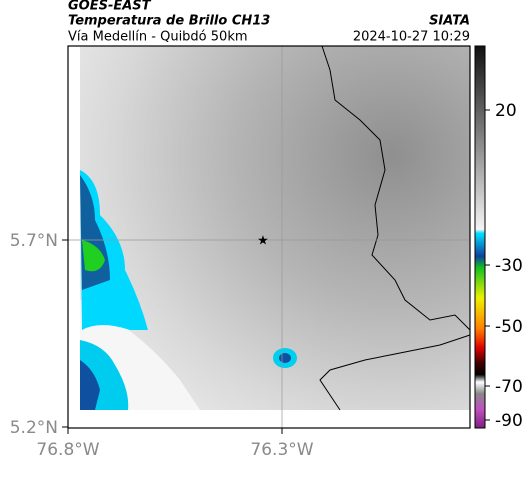 The image size is (526, 495). Describe the element at coordinates (449, 21) in the screenshot. I see `agency: SIATA` at that location.